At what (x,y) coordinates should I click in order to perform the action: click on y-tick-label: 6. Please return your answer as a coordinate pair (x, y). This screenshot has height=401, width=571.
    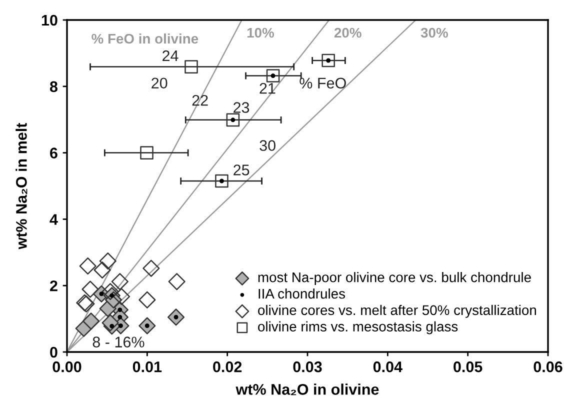
    Looking at the image, I should click on (54, 153).